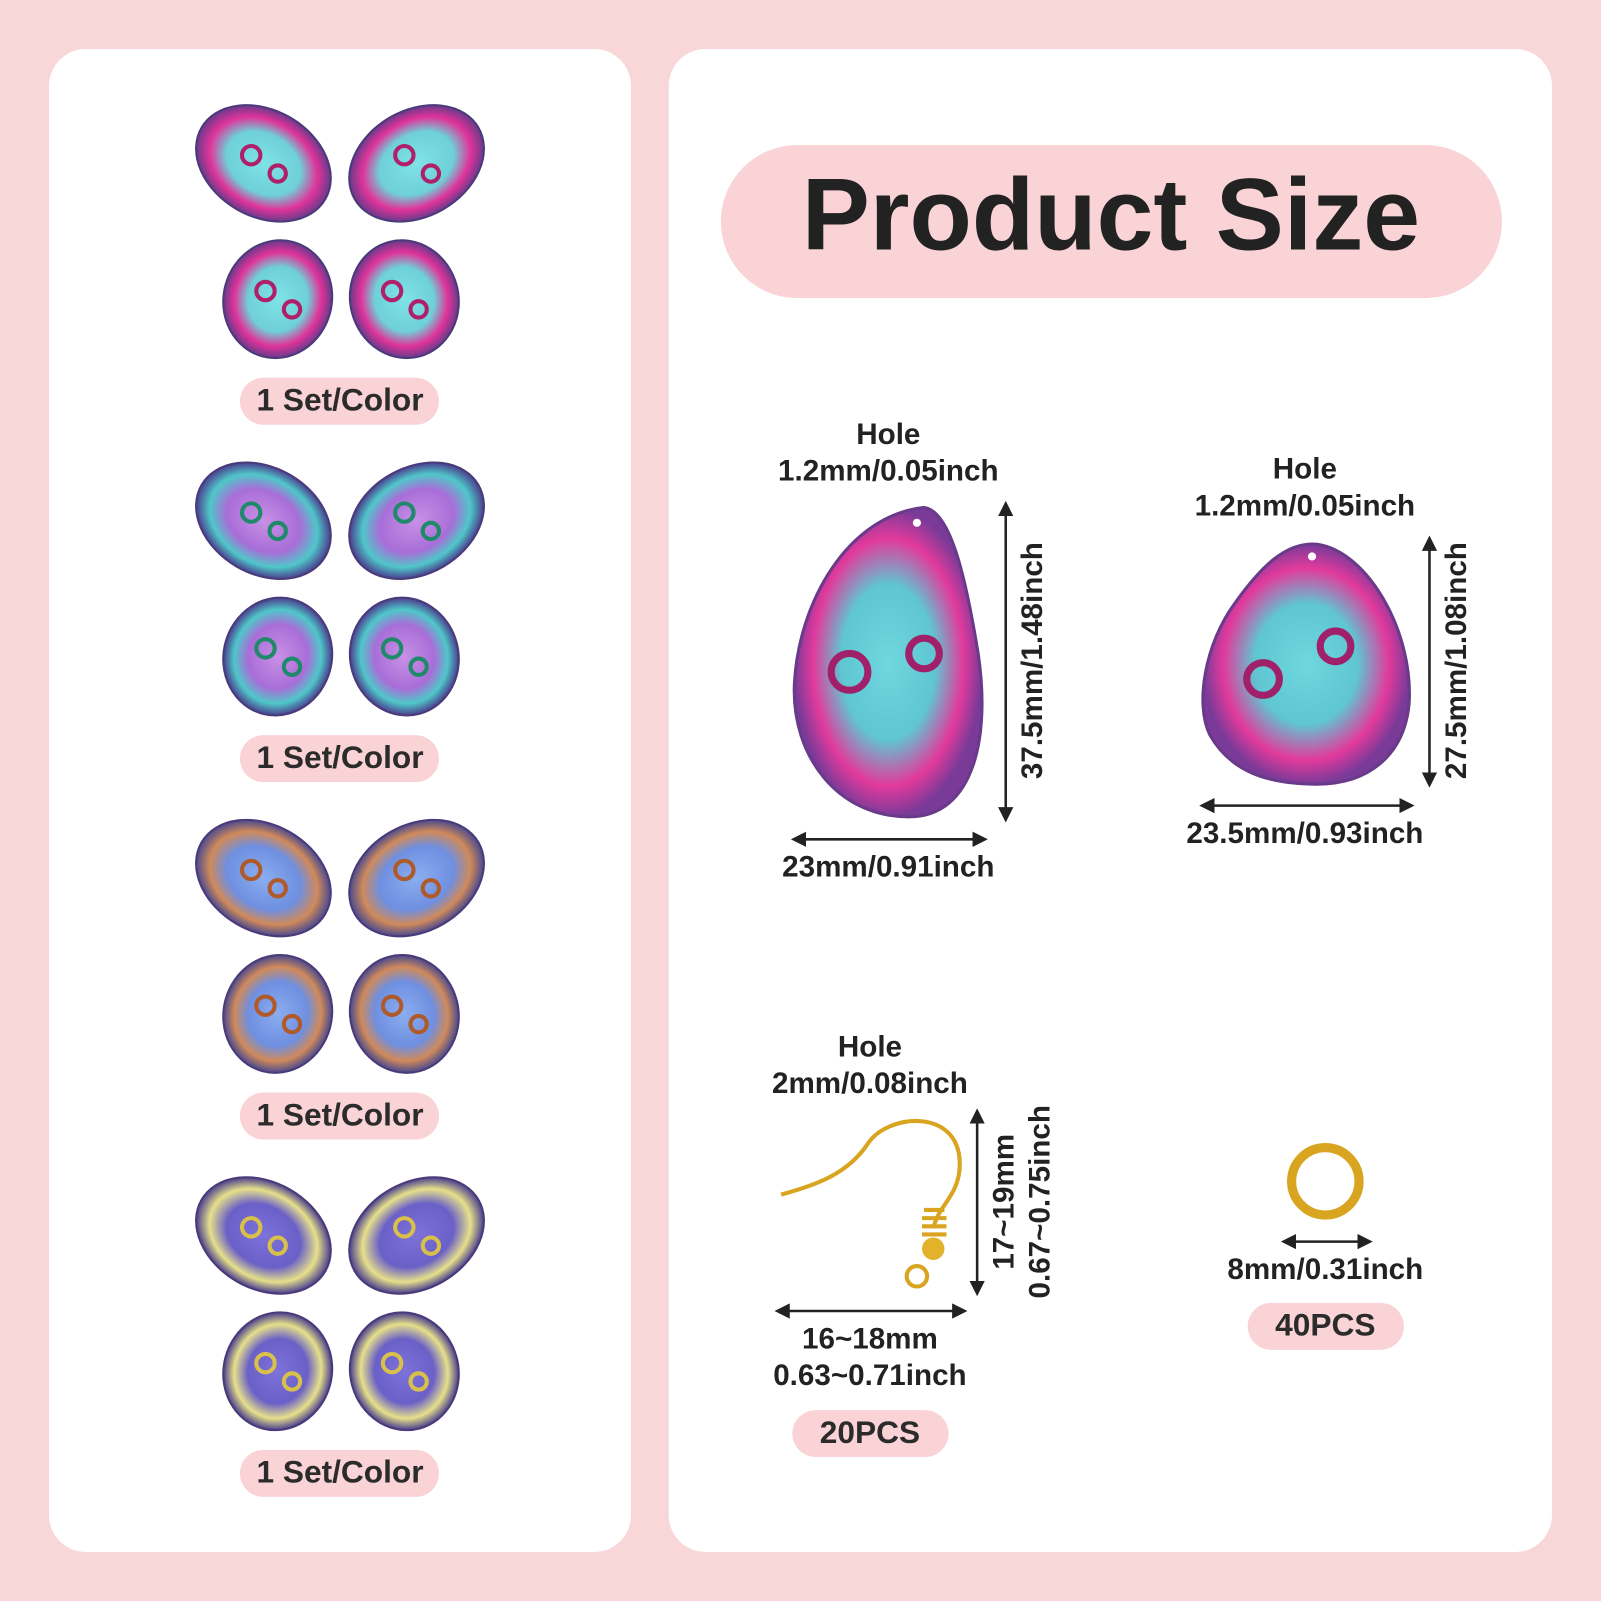 Image resolution: width=1601 pixels, height=1601 pixels. Describe the element at coordinates (1325, 1269) in the screenshot. I see `width-label: 8mm/0.31inch` at that location.